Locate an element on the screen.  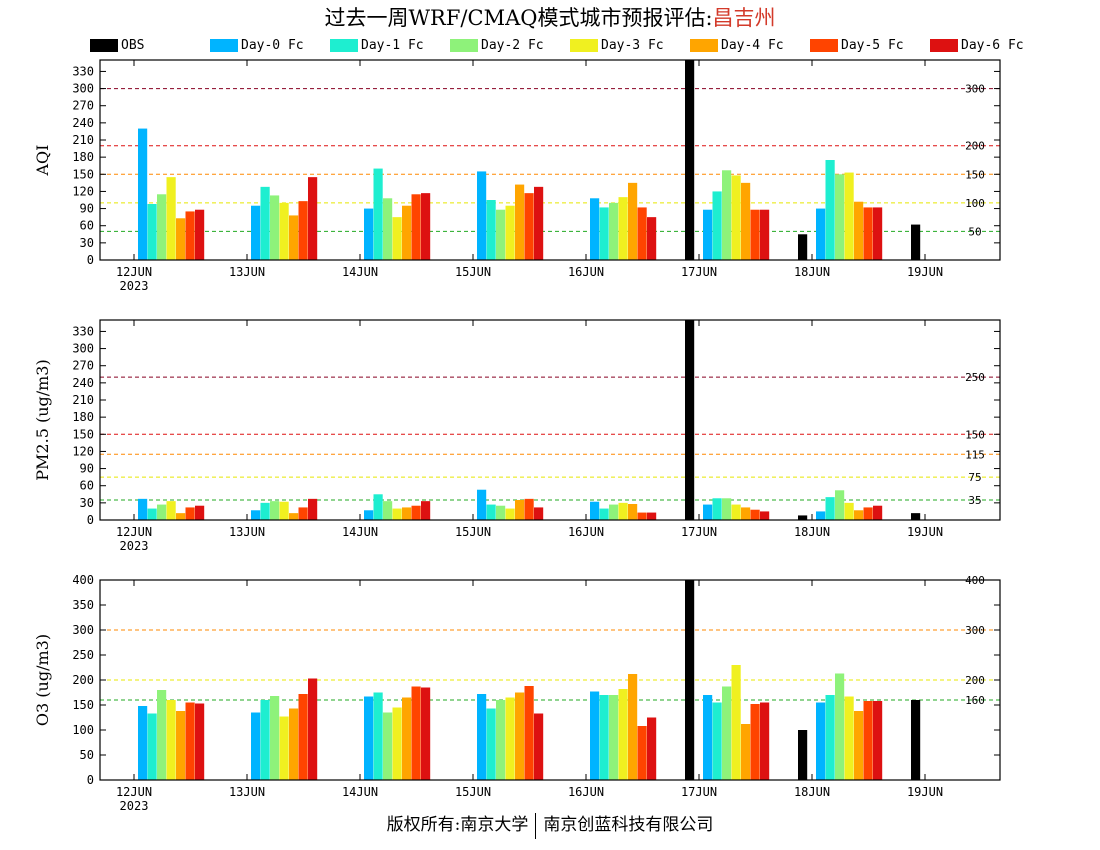
reference-line-label: 250 is located at coordinates (975, 377).